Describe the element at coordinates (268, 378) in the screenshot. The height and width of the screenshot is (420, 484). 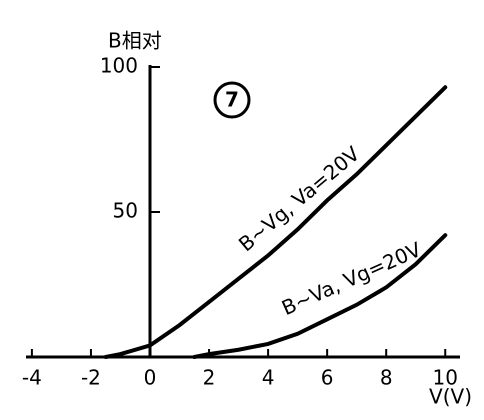
I see `x-tick-label: 4` at that location.